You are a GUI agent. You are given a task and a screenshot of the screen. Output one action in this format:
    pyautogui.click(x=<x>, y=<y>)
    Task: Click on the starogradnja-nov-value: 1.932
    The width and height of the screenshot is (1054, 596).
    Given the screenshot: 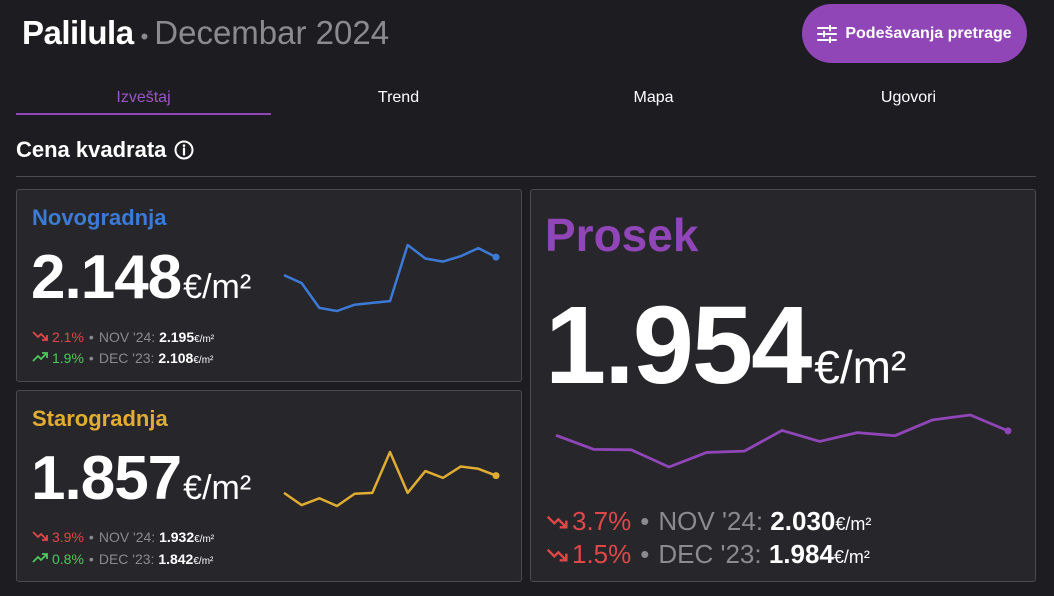 What is the action you would take?
    pyautogui.click(x=177, y=537)
    